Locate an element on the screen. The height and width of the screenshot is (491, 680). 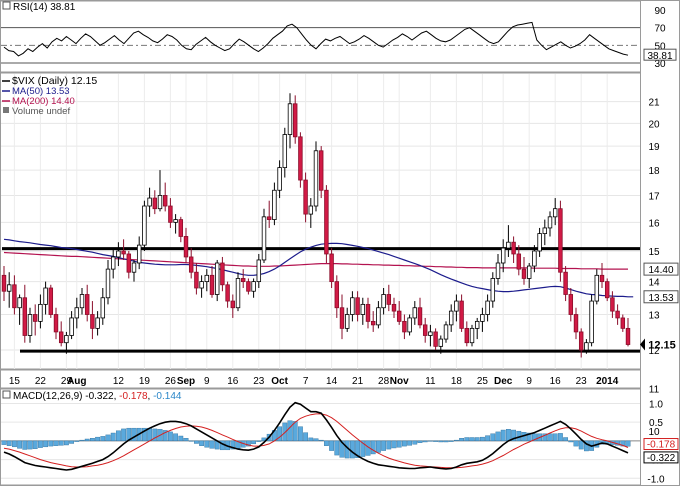
date-label: 16 is located at coordinates (233, 381).